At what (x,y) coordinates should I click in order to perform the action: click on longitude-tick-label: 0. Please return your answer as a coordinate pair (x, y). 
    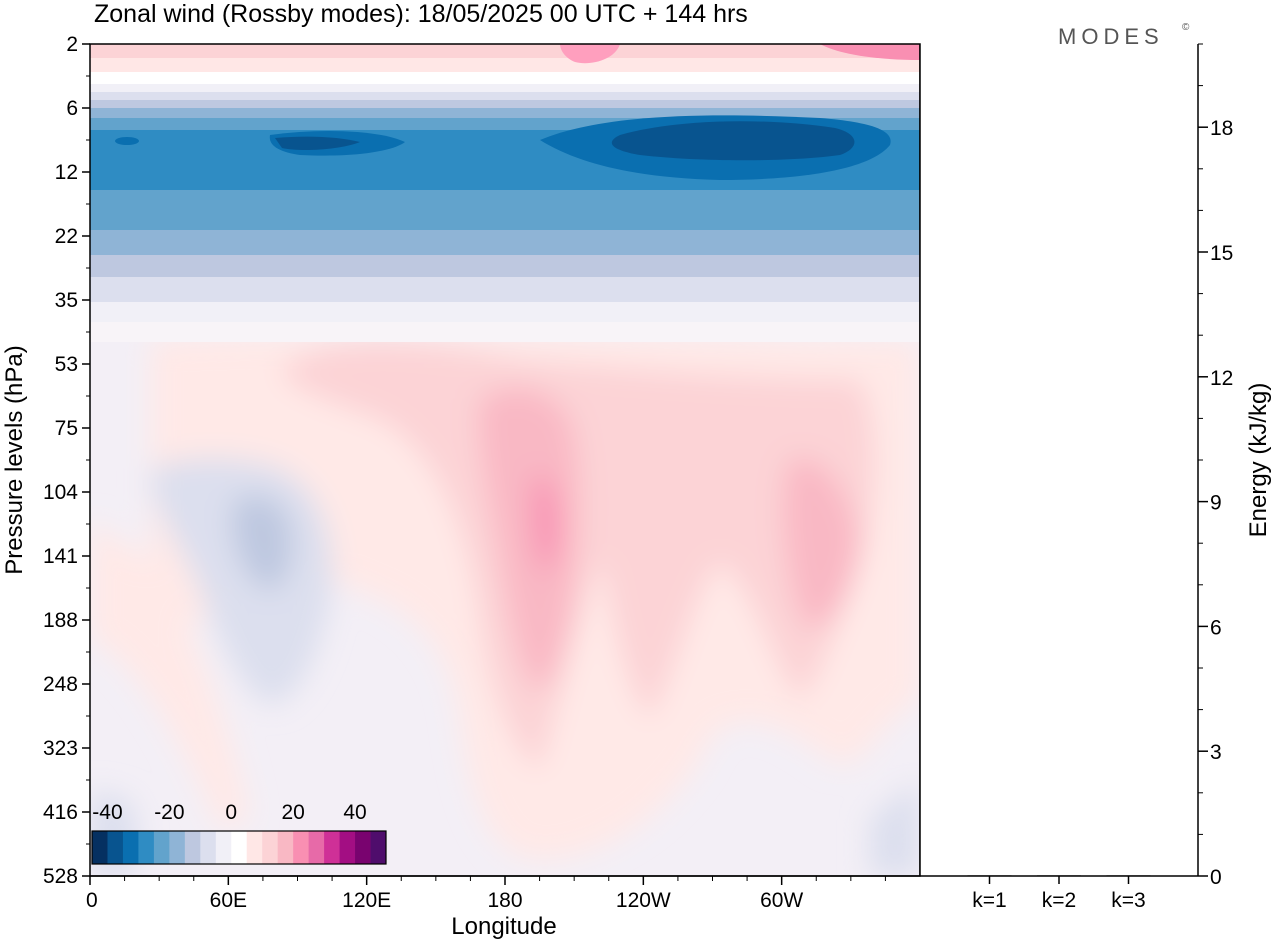
    Looking at the image, I should click on (92, 900).